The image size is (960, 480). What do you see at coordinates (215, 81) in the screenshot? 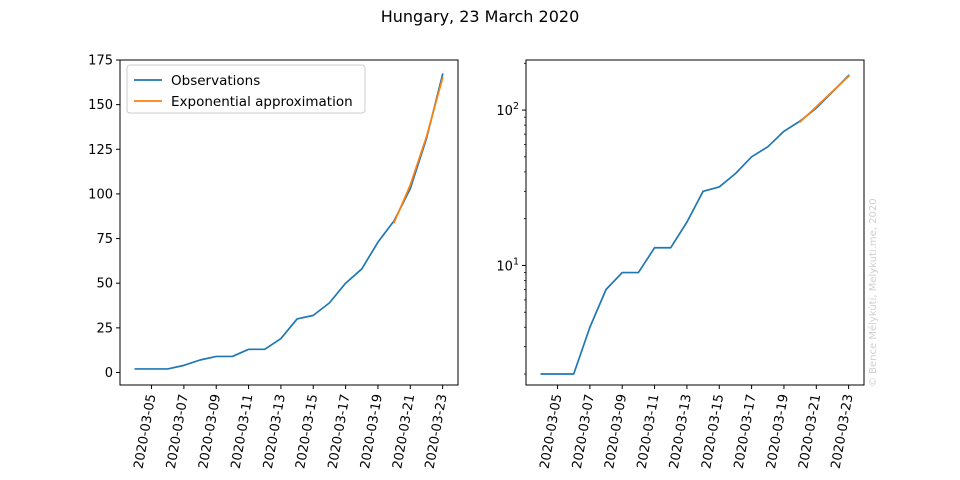
I see `legend-label: Observations` at bounding box center [215, 81].